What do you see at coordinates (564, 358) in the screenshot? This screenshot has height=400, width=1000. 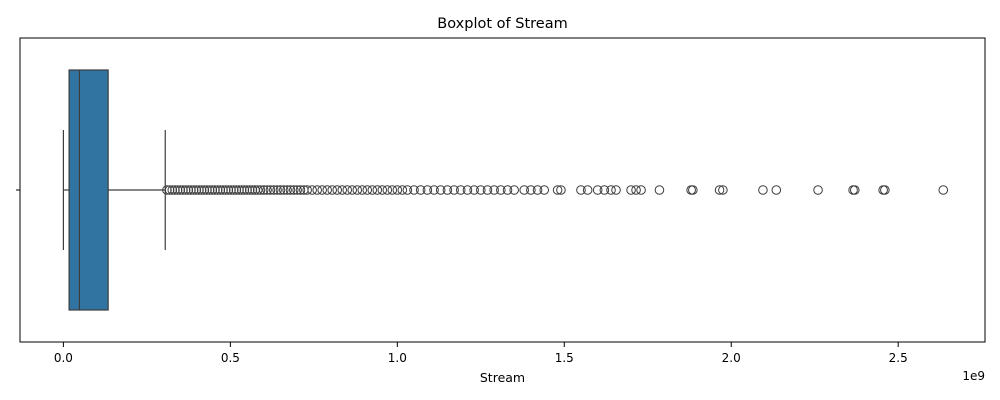 I see `x-tick-label: 1.5` at bounding box center [564, 358].